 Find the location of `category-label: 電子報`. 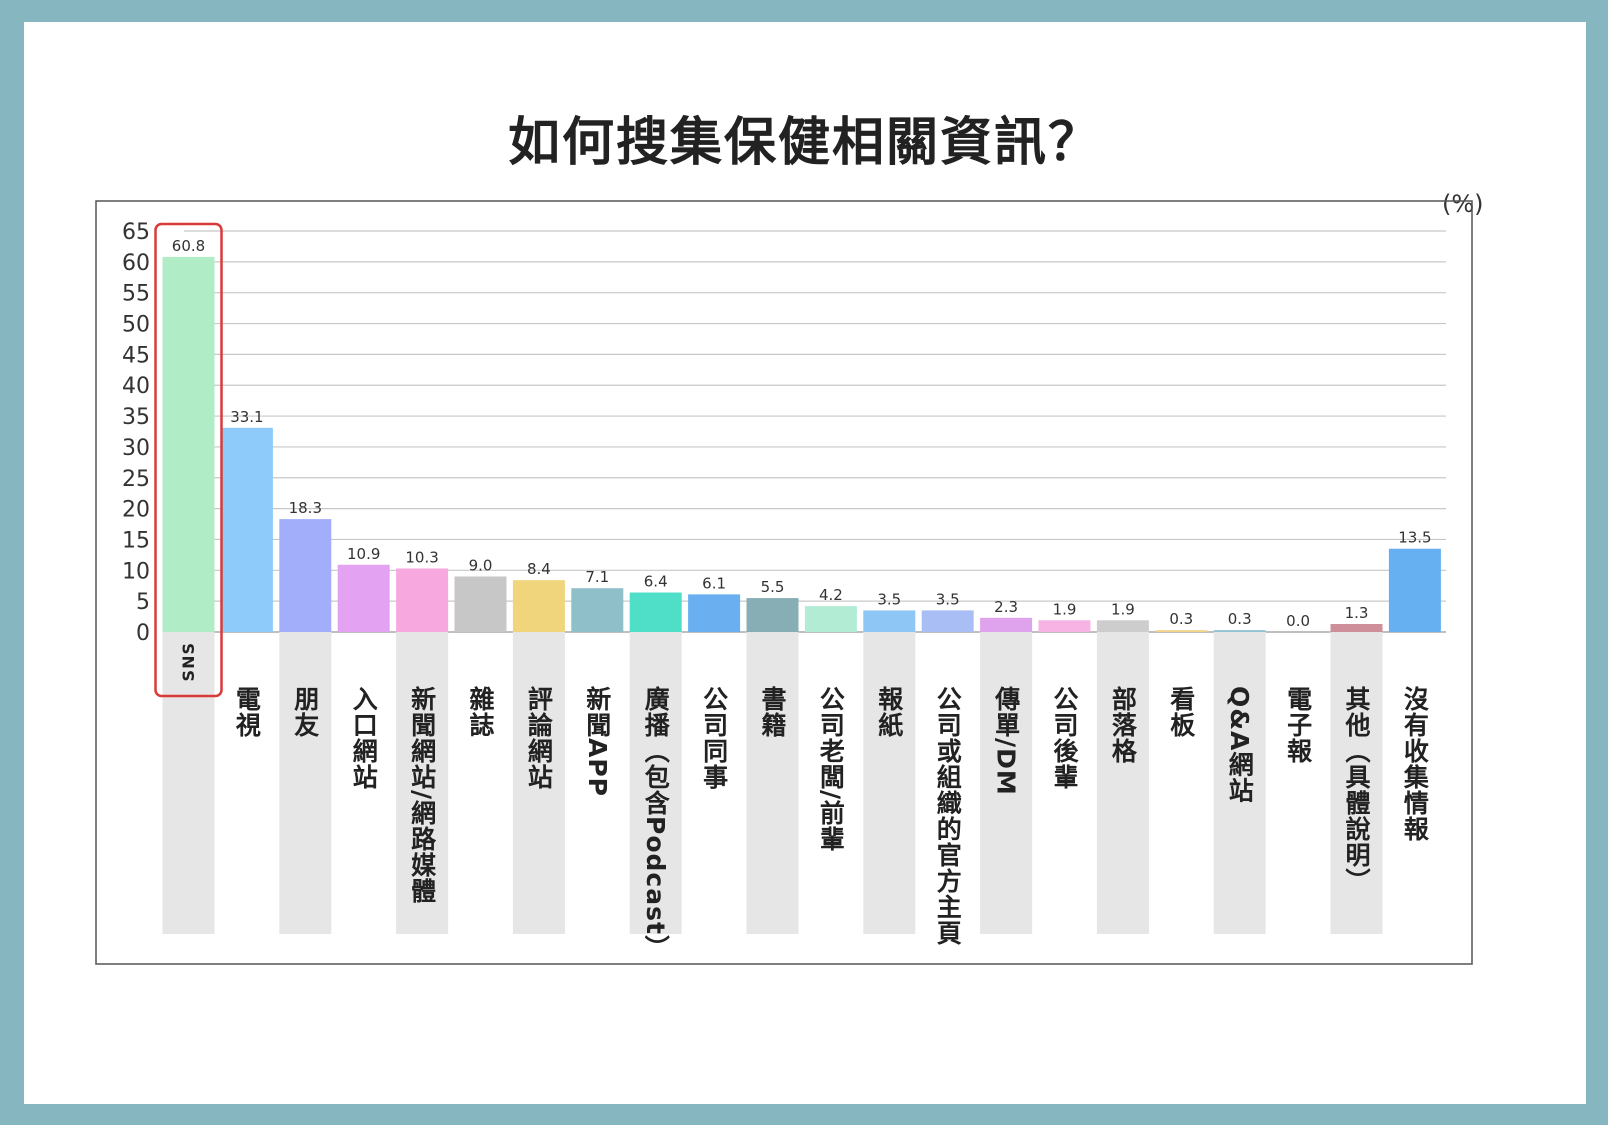

category-label: 電子報 is located at coordinates (1298, 725).